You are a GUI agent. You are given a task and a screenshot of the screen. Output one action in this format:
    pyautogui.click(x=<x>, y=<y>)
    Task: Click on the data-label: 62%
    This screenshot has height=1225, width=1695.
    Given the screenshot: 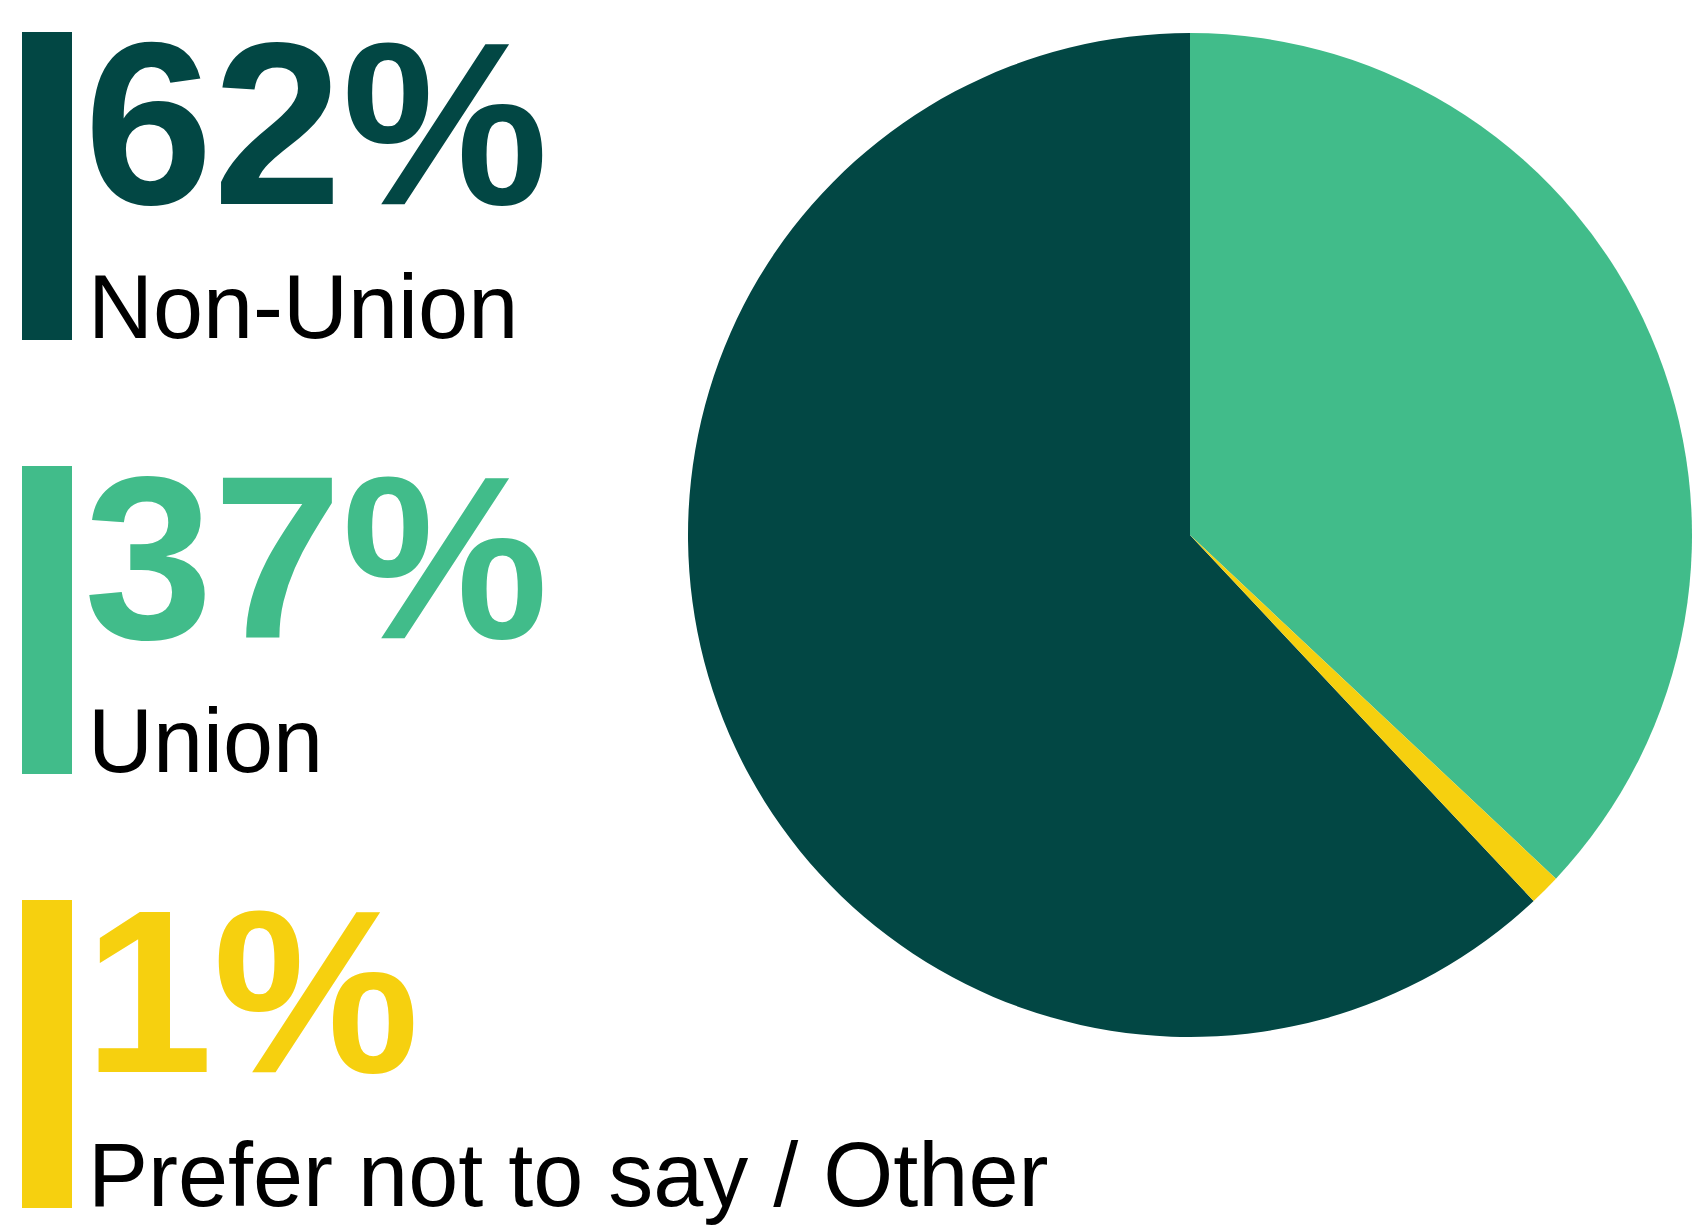 What is the action you would take?
    pyautogui.click(x=316, y=126)
    